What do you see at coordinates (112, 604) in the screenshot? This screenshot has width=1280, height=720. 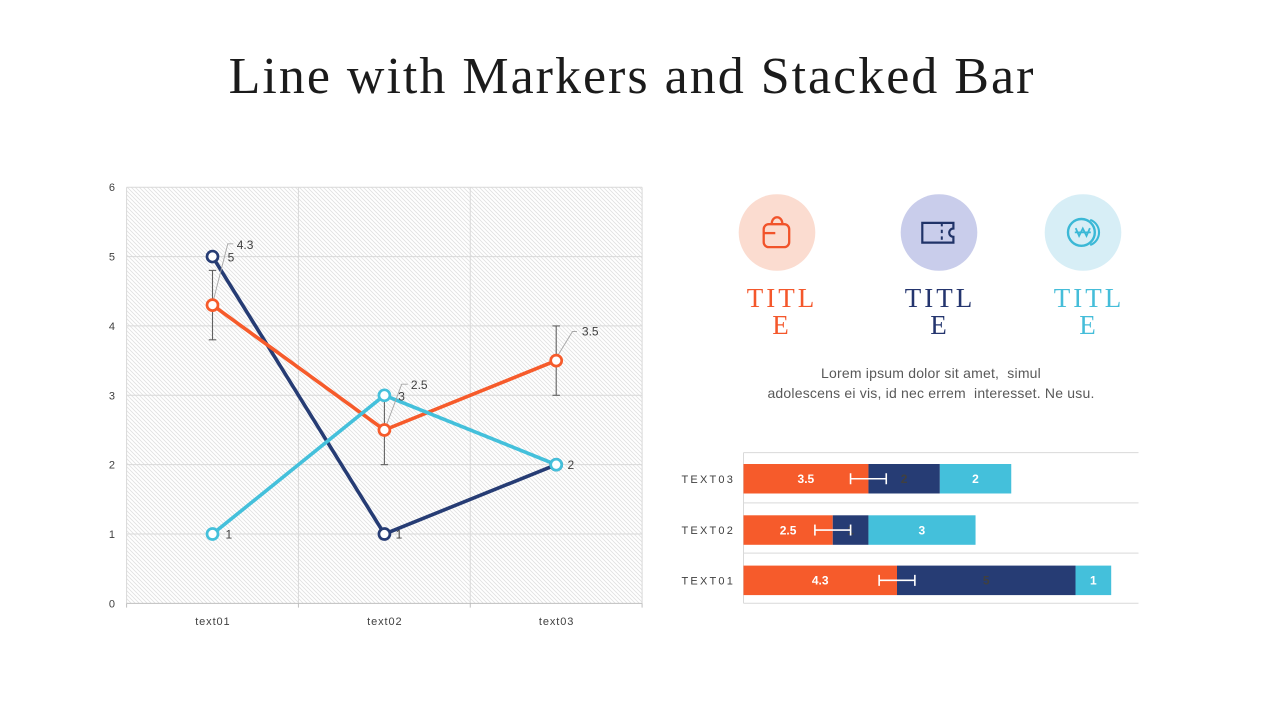 I see `svg-text: 0` at bounding box center [112, 604].